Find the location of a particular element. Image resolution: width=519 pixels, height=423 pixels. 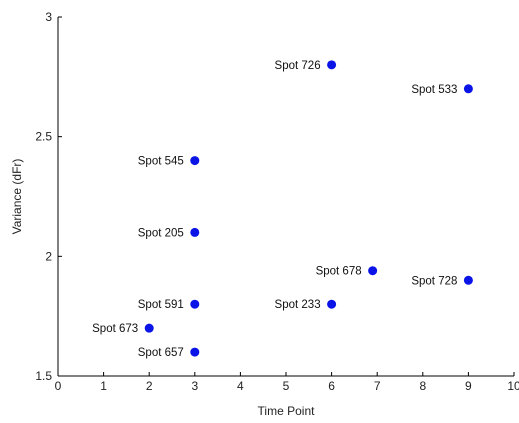

x-tick-label: 3 is located at coordinates (194, 386).